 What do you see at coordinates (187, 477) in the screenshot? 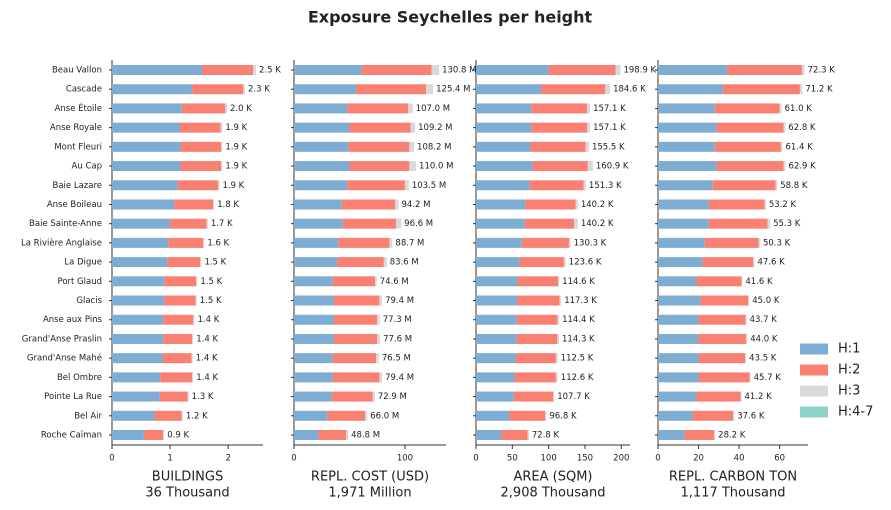
I see `x-axis-label: BUILDINGS` at bounding box center [187, 477].